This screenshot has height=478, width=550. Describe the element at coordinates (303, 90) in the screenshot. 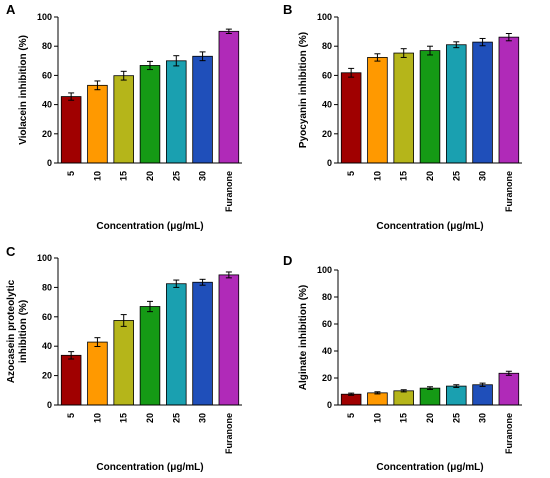

I see `y-axis-title: Pyocyanin inhibition (%)` at that location.